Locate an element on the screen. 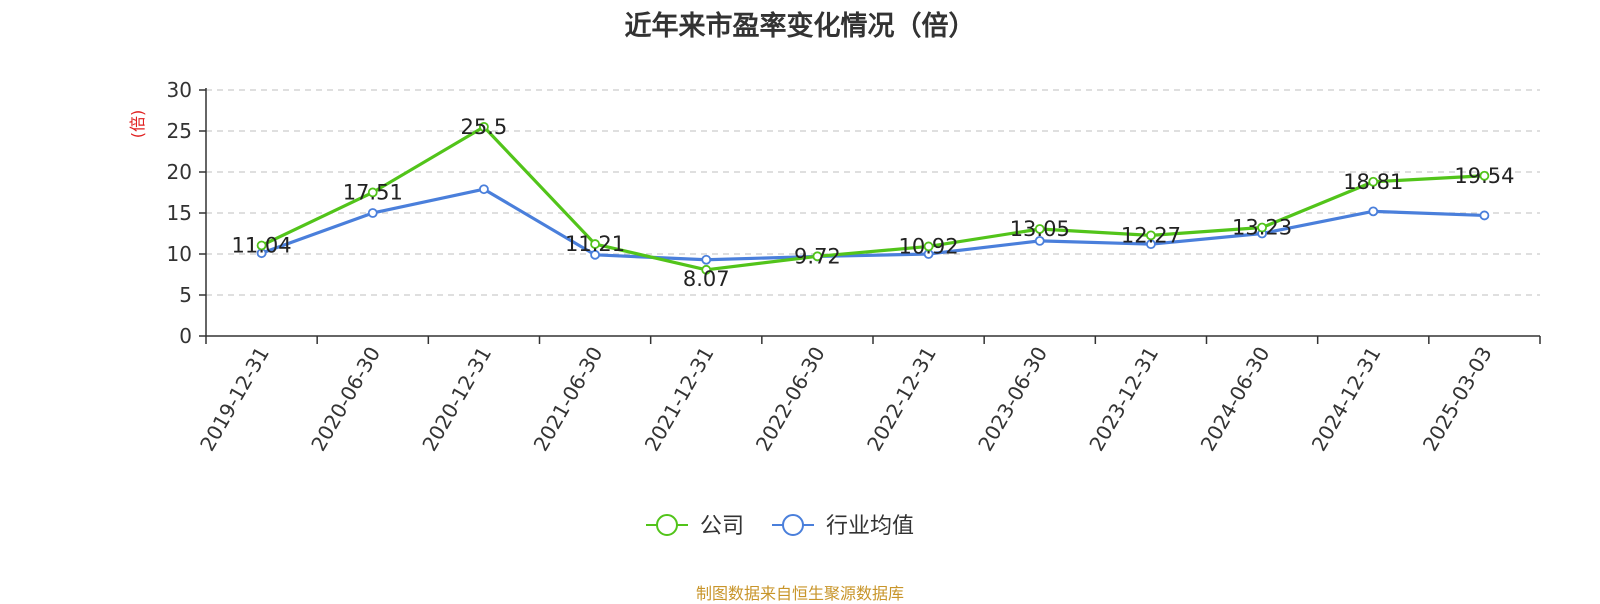 The image size is (1600, 604). data-label: 13.23 is located at coordinates (1262, 228).